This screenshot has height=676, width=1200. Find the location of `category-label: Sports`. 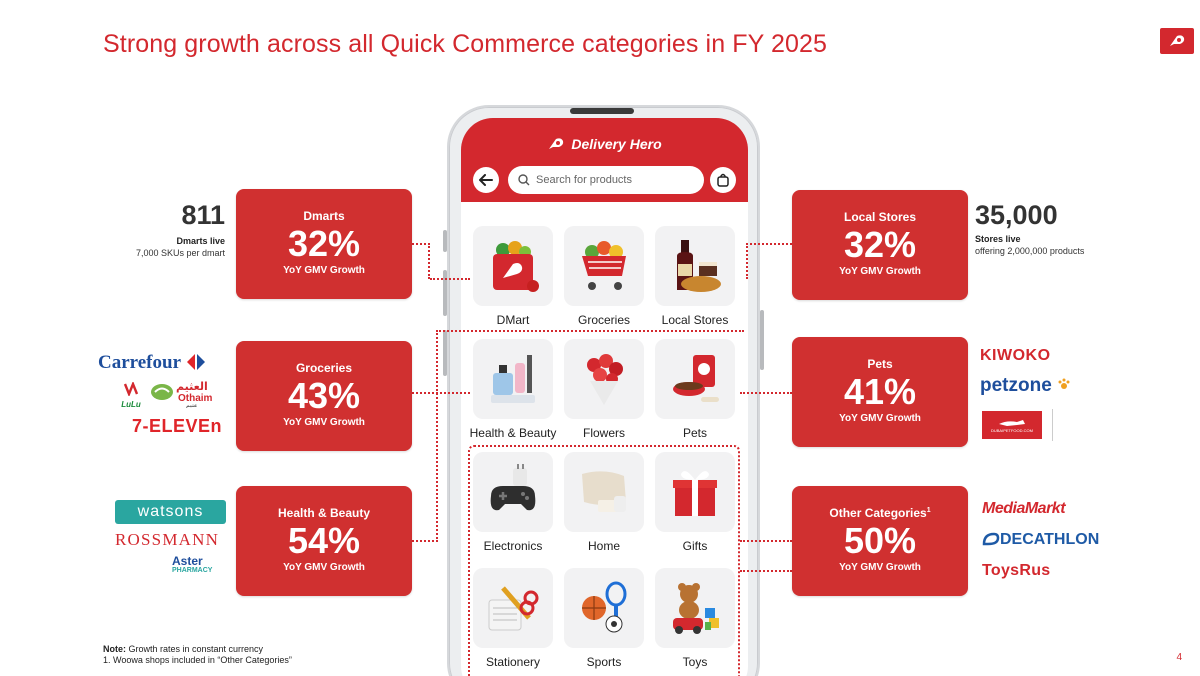

category-label: Sports is located at coordinates (604, 662).